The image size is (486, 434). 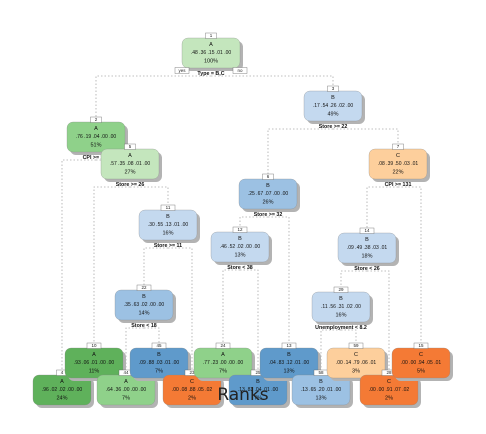 What do you see at coordinates (97, 138) in the screenshot?
I see `tree-node-2: 2 A .76 .19 .04 .00 .00 51% CPI >= 162` at bounding box center [97, 138].